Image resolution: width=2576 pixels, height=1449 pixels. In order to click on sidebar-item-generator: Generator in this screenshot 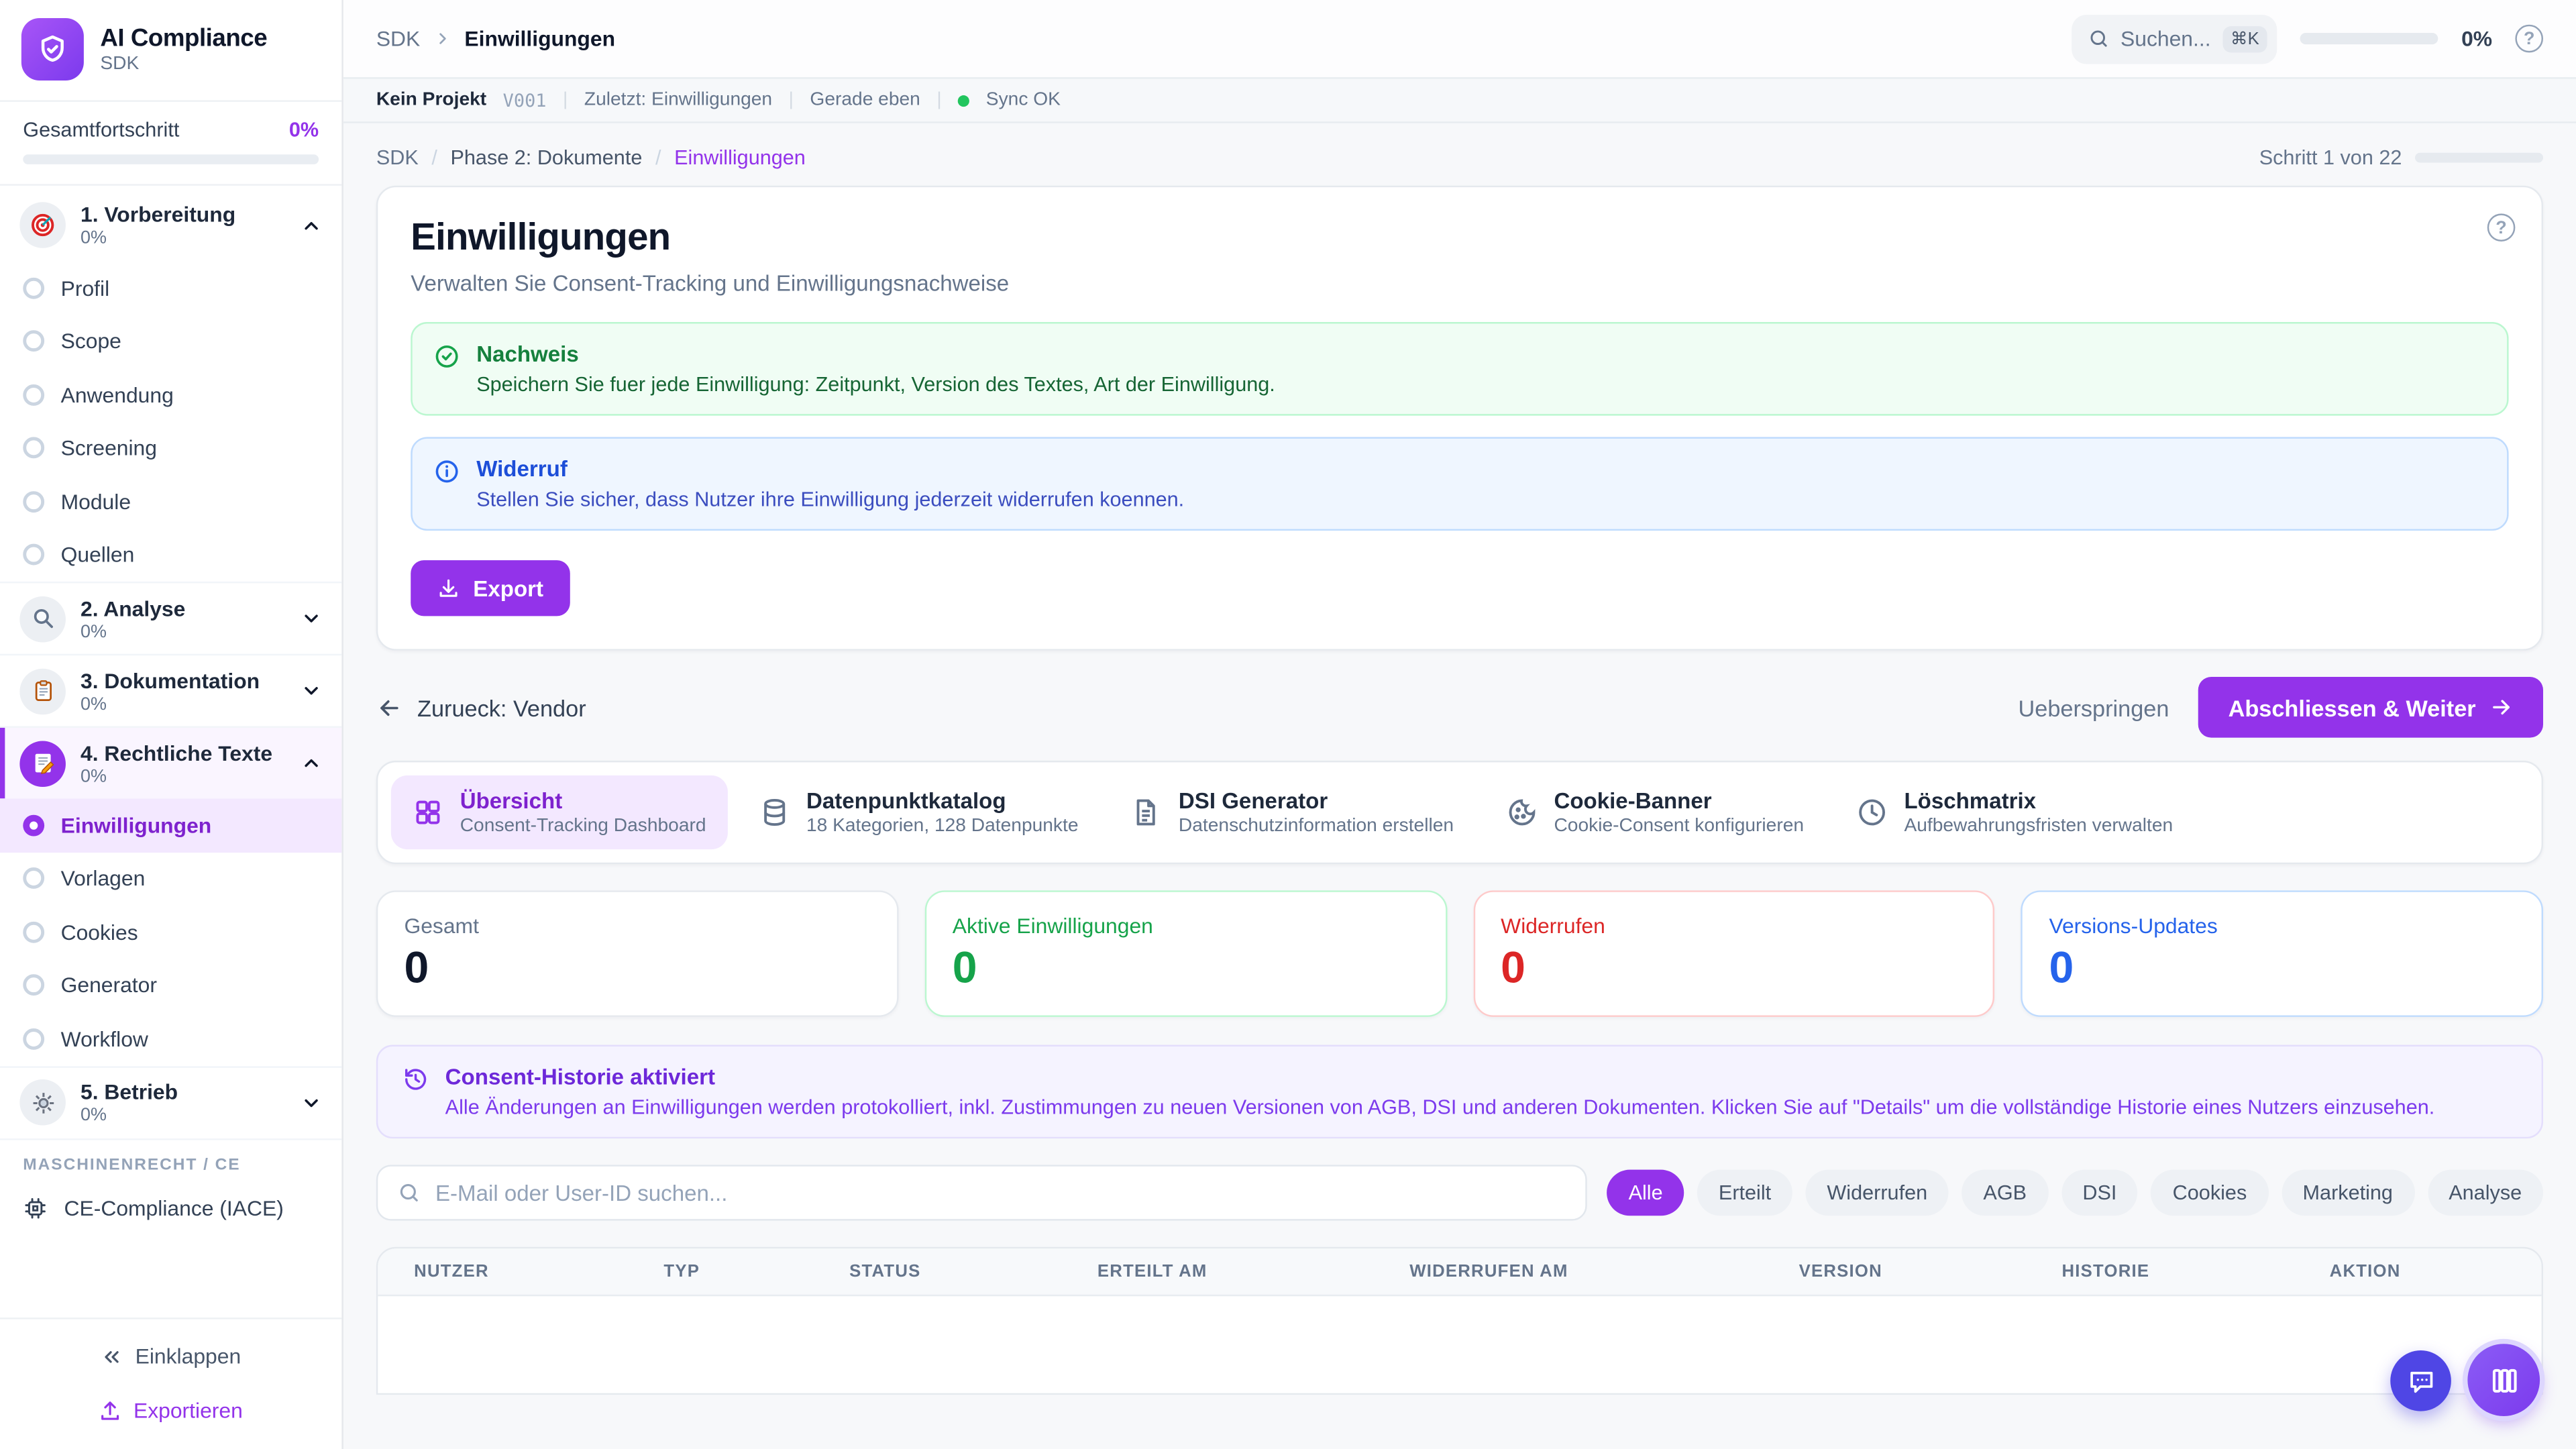, I will do `click(170, 985)`.